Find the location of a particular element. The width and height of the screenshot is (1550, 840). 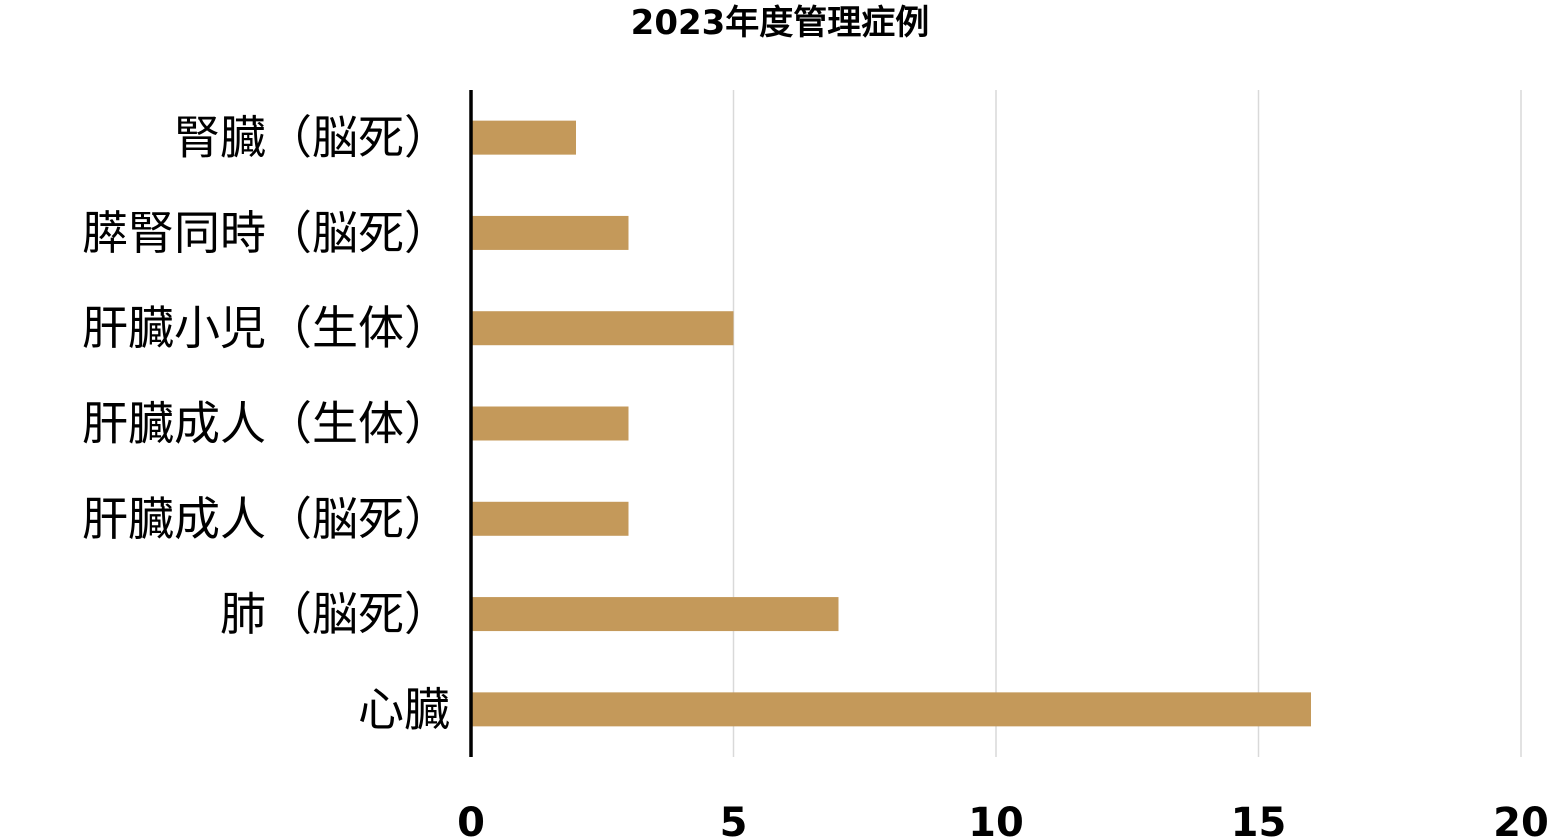

x-tick-labels: 0 5 10 15 20 is located at coordinates (1003, 820).